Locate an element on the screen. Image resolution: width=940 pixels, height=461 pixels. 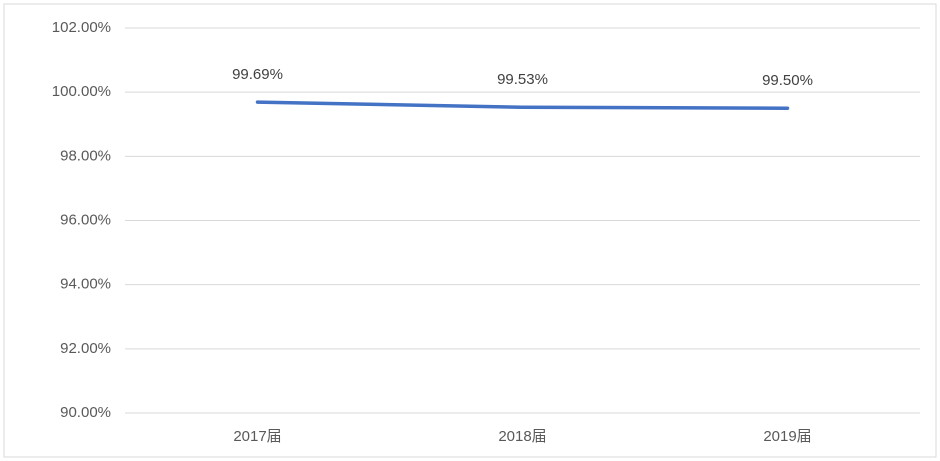
y-tick-label: 102.00% is located at coordinates (81, 27).